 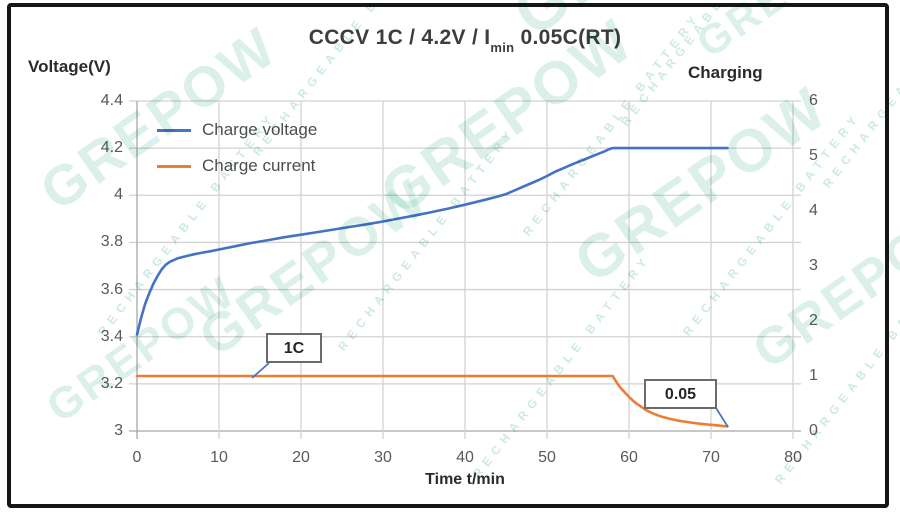 I want to click on right-axis-tick: 2, so click(x=813, y=320).